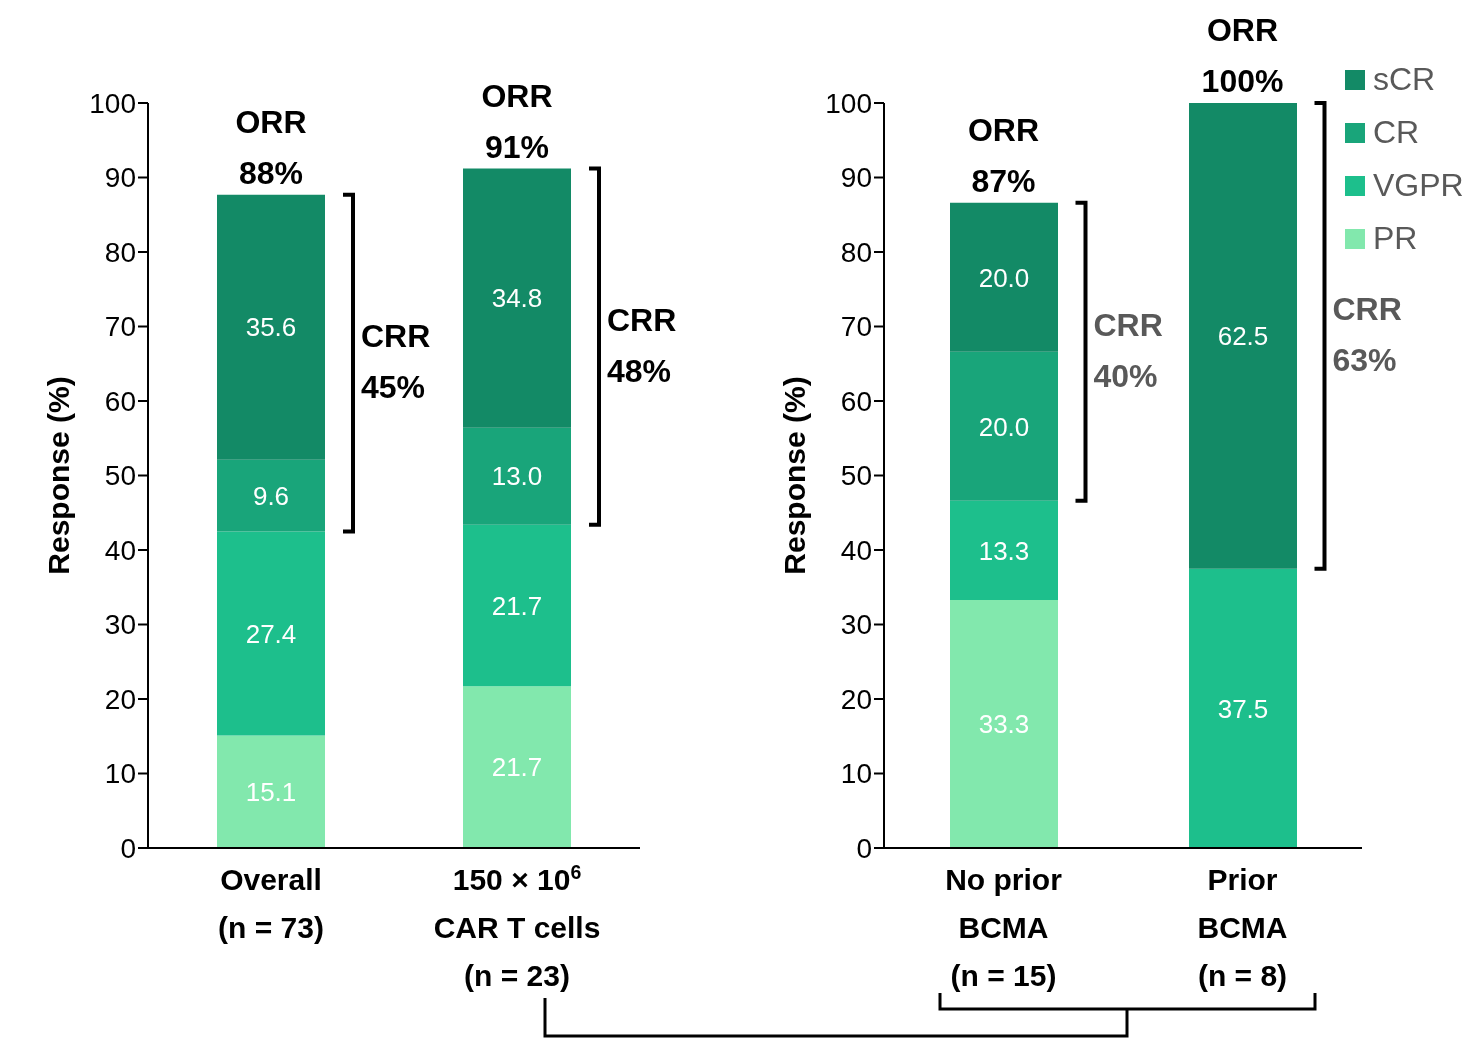 The image size is (1473, 1038). I want to click on data-label: 37.5, so click(1243, 708).